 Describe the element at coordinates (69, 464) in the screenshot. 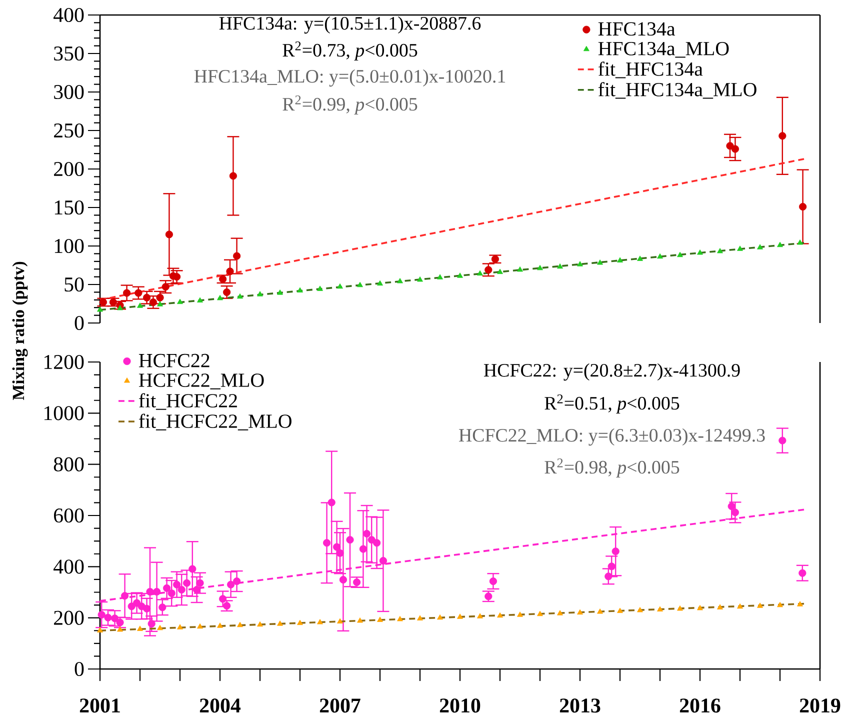

I see `y-tick-label: 800` at that location.